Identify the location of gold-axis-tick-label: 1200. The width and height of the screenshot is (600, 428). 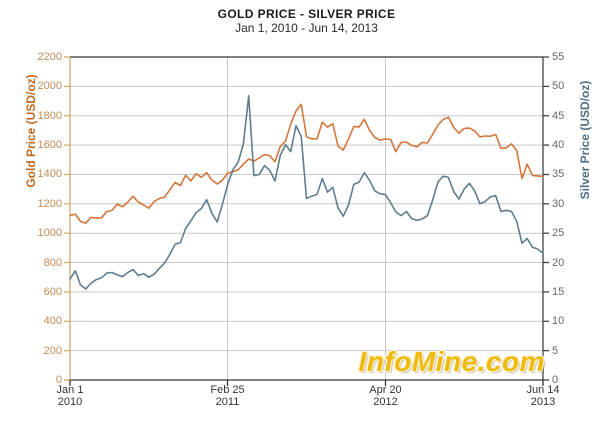
(49, 203).